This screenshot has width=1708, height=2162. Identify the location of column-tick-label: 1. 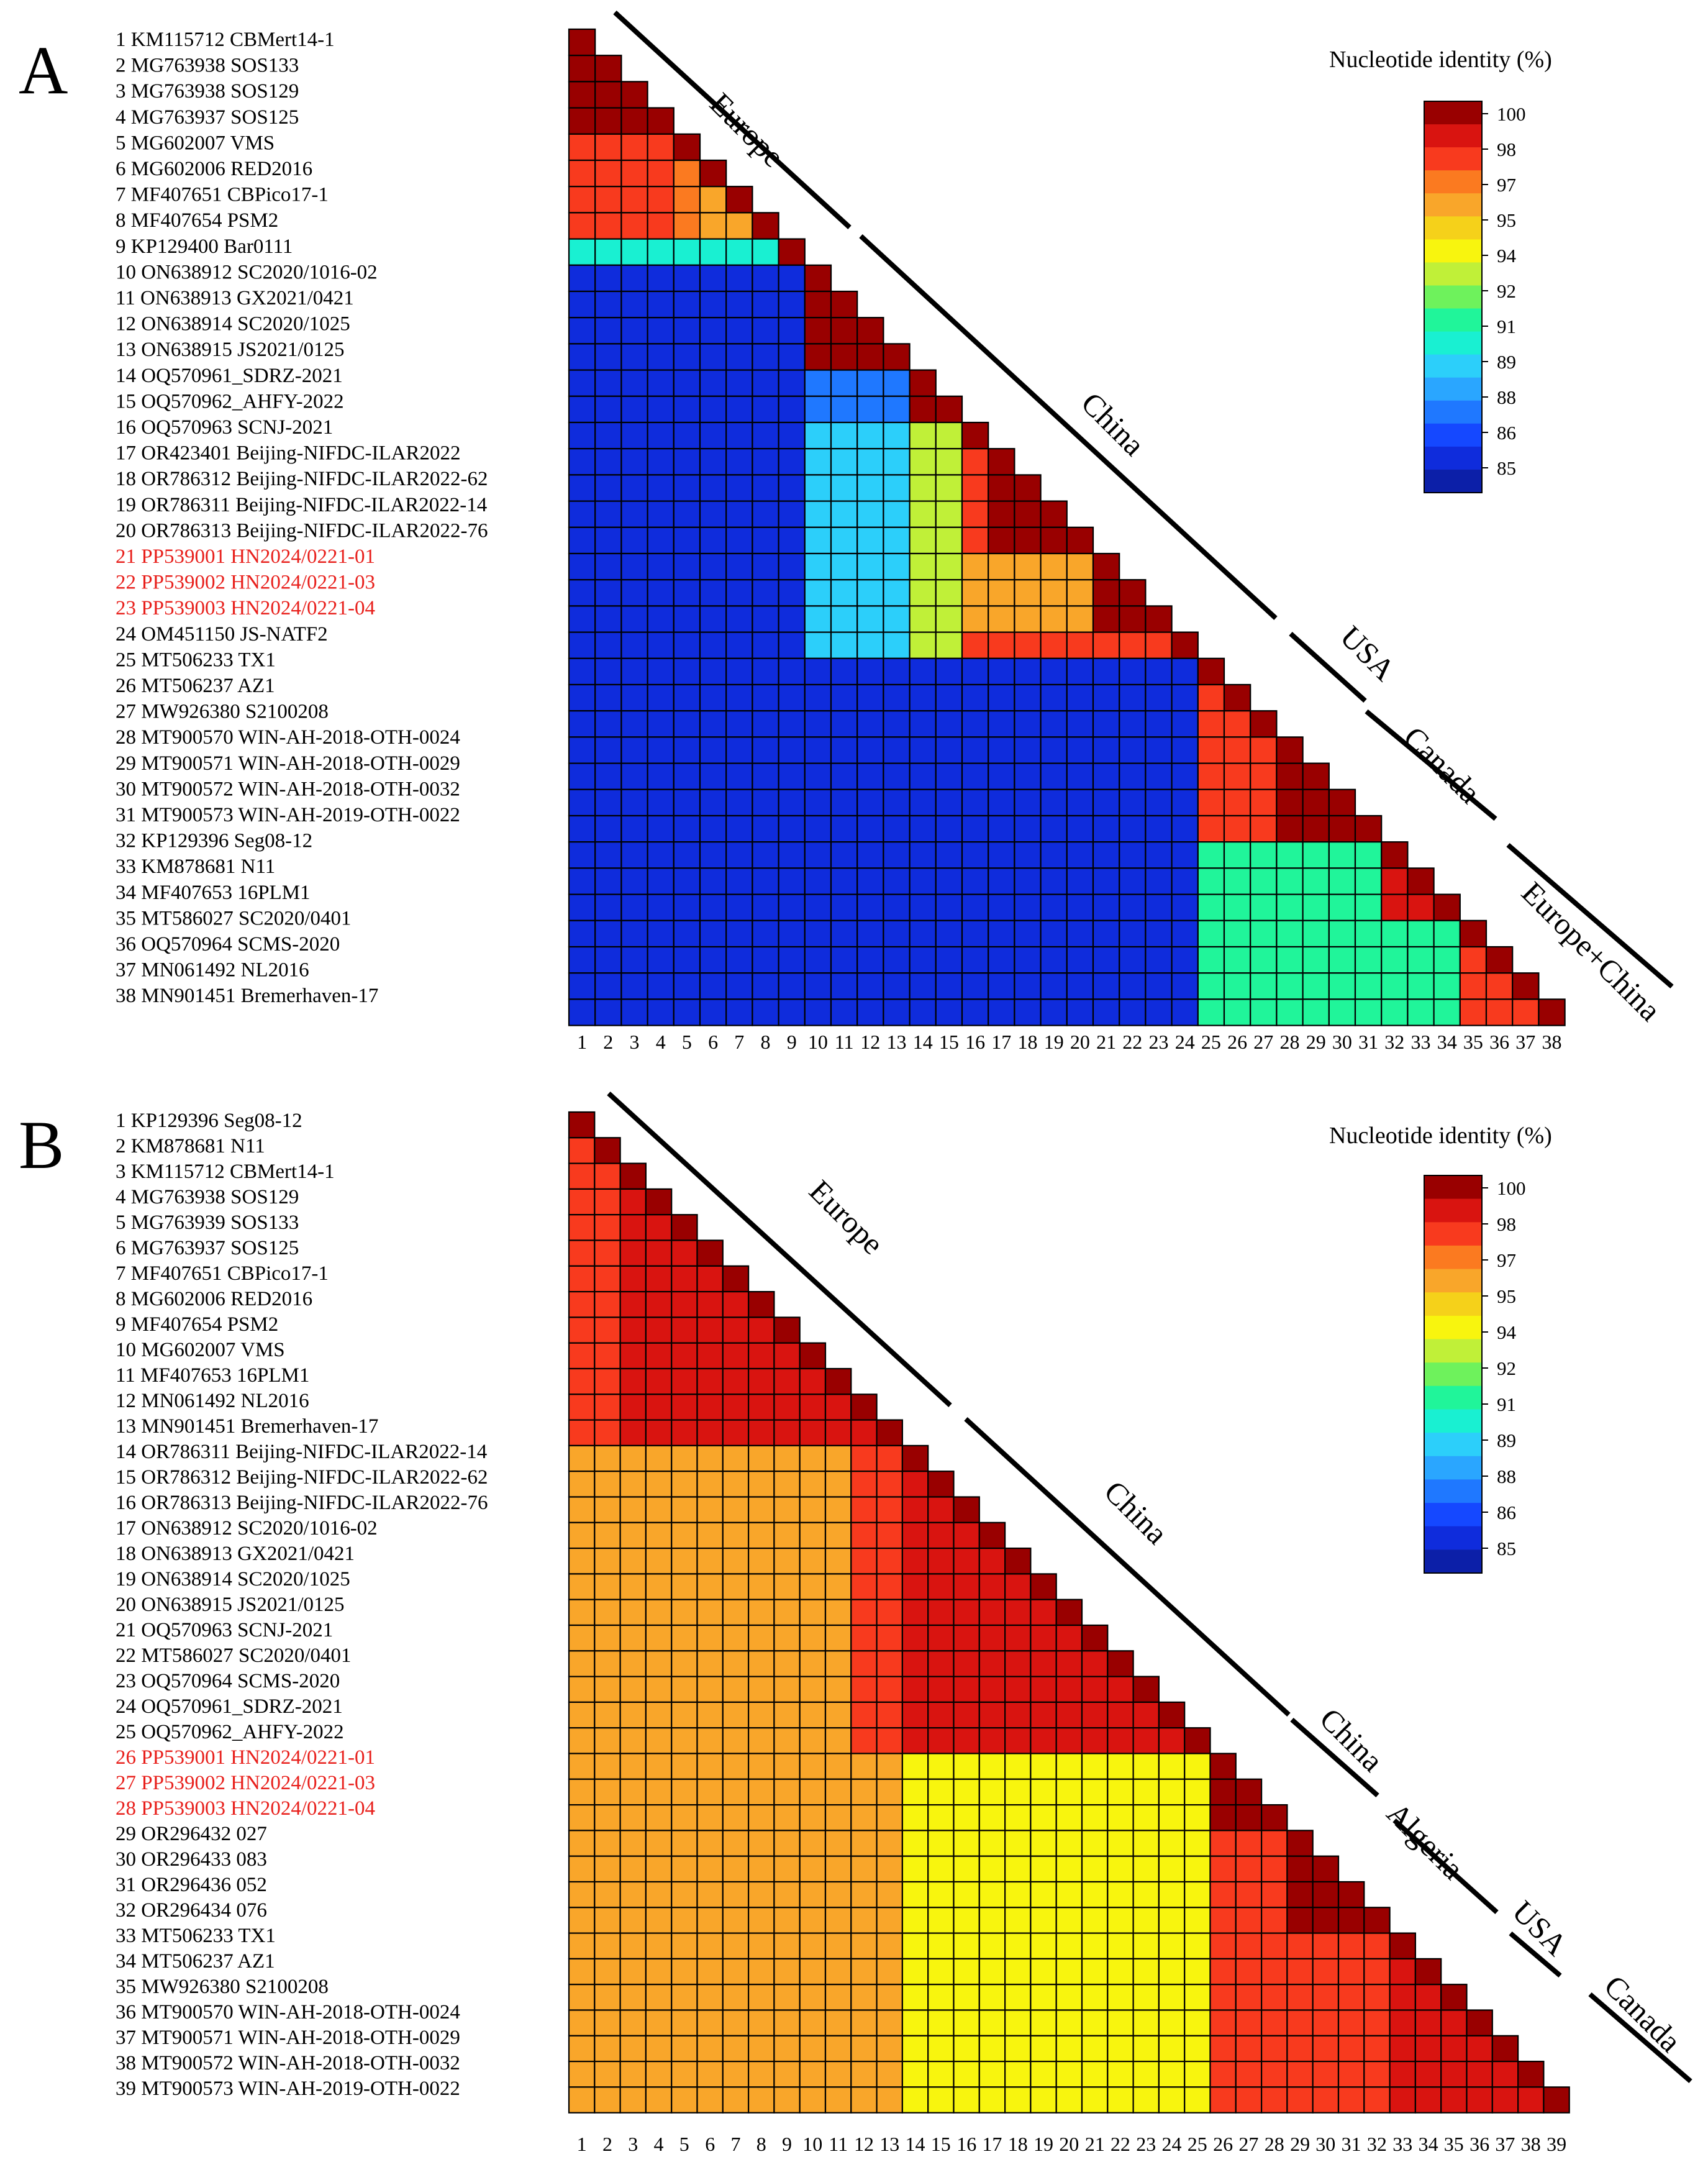
(582, 1042).